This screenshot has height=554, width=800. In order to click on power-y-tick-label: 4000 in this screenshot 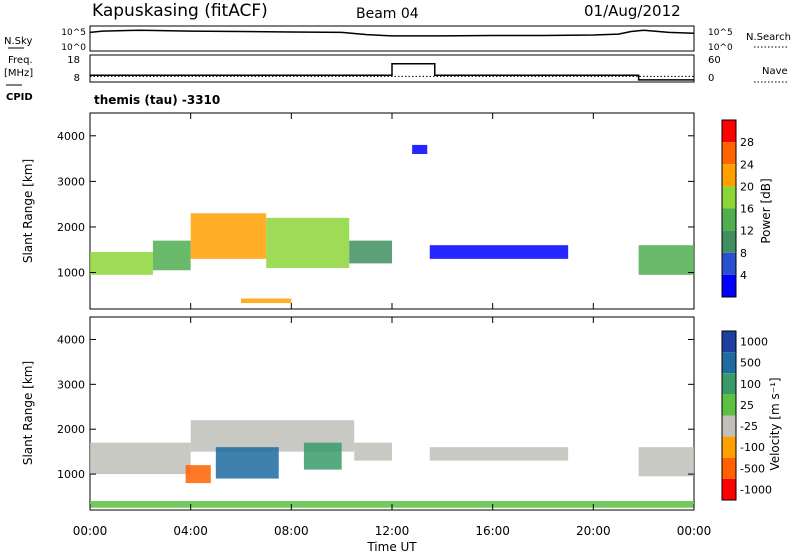, I will do `click(71, 136)`.